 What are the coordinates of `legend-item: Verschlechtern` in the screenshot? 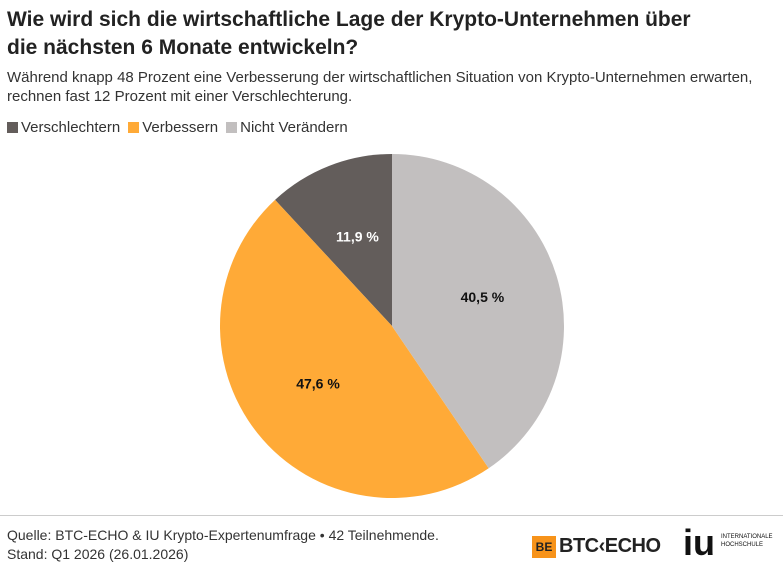 It's located at (63, 127).